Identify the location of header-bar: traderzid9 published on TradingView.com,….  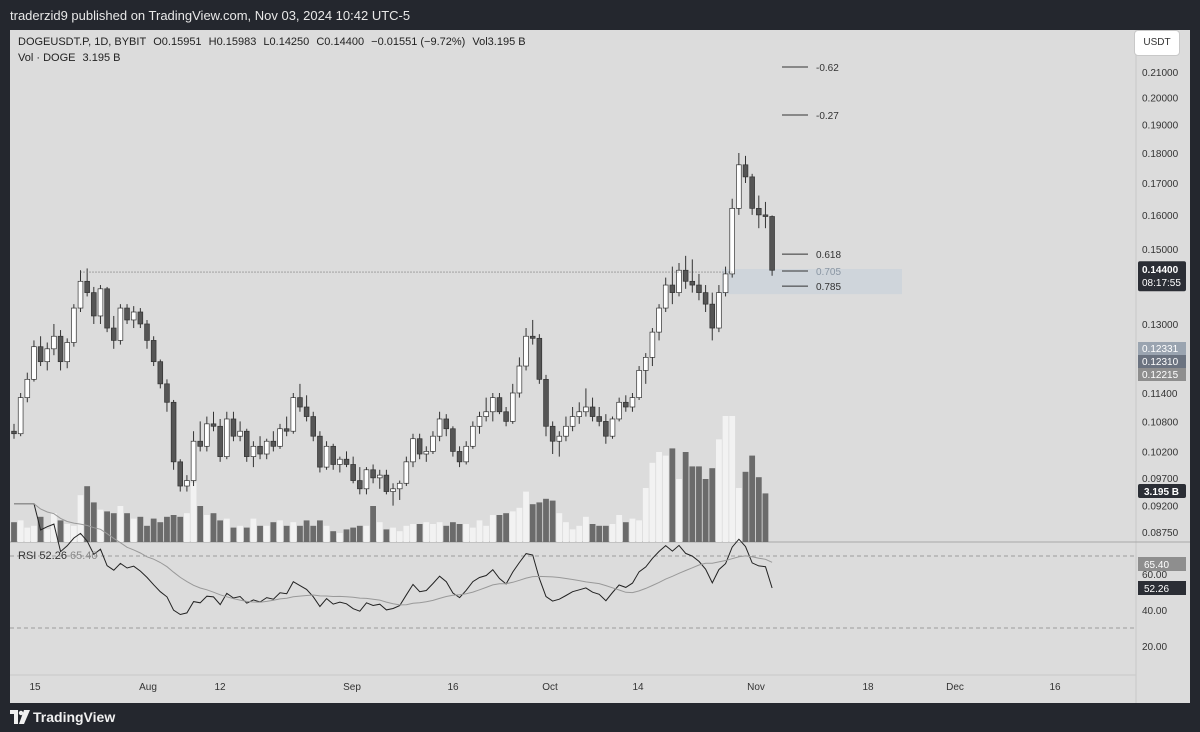
(600, 15).